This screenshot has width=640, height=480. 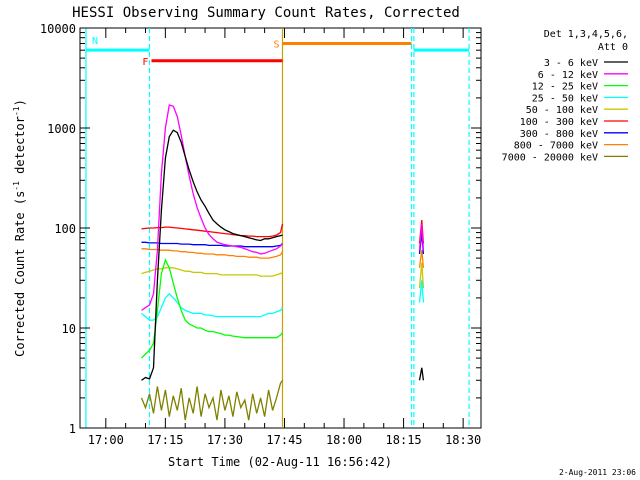 I want to click on y-tick-label: 10, so click(x=69, y=329).